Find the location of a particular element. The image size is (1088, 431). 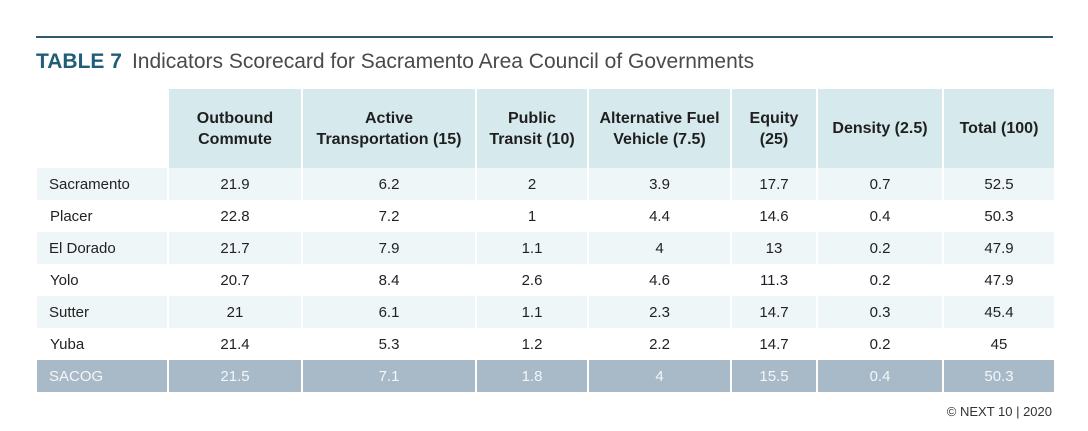

score-cell: 13 is located at coordinates (773, 248).